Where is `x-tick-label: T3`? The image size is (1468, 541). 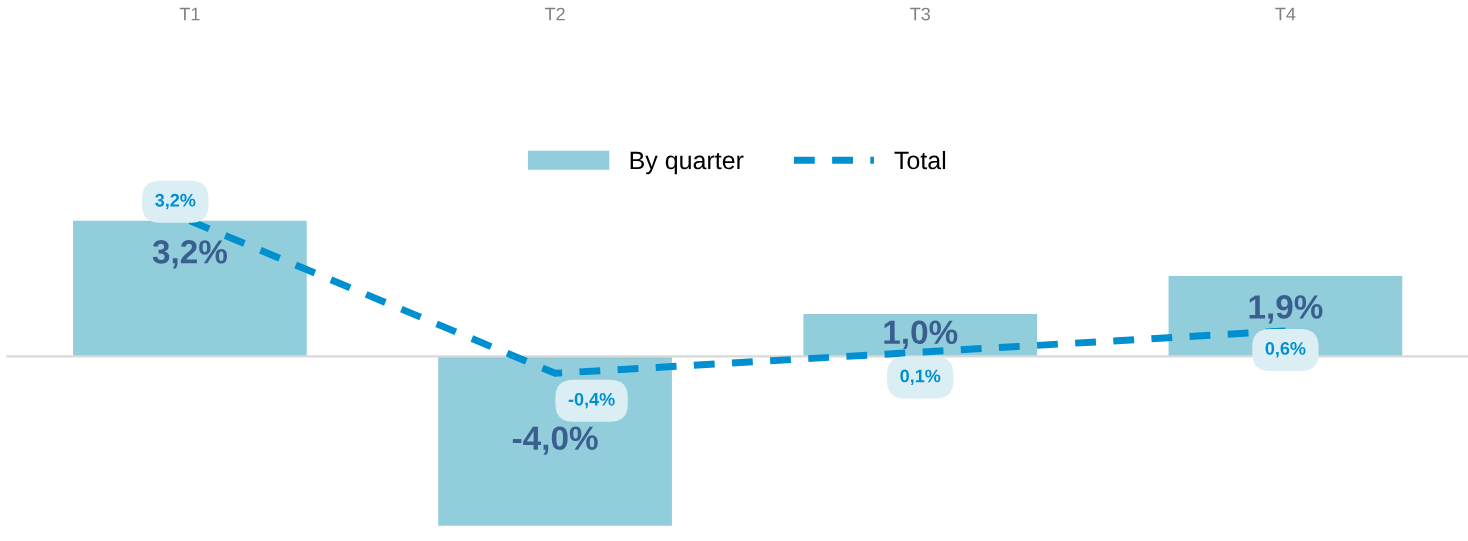
x-tick-label: T3 is located at coordinates (920, 14).